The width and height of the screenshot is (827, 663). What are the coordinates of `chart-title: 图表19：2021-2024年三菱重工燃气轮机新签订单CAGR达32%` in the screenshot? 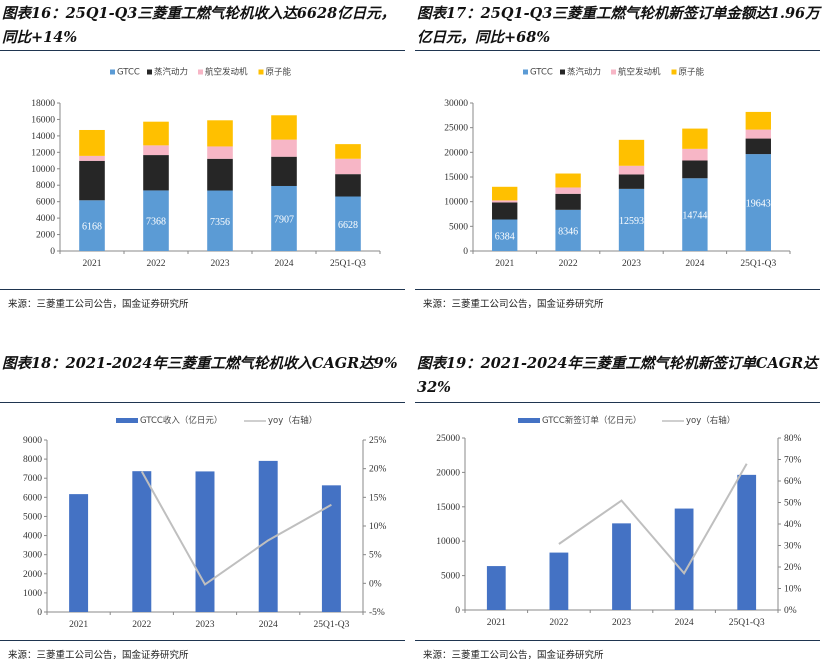 It's located at (617, 375).